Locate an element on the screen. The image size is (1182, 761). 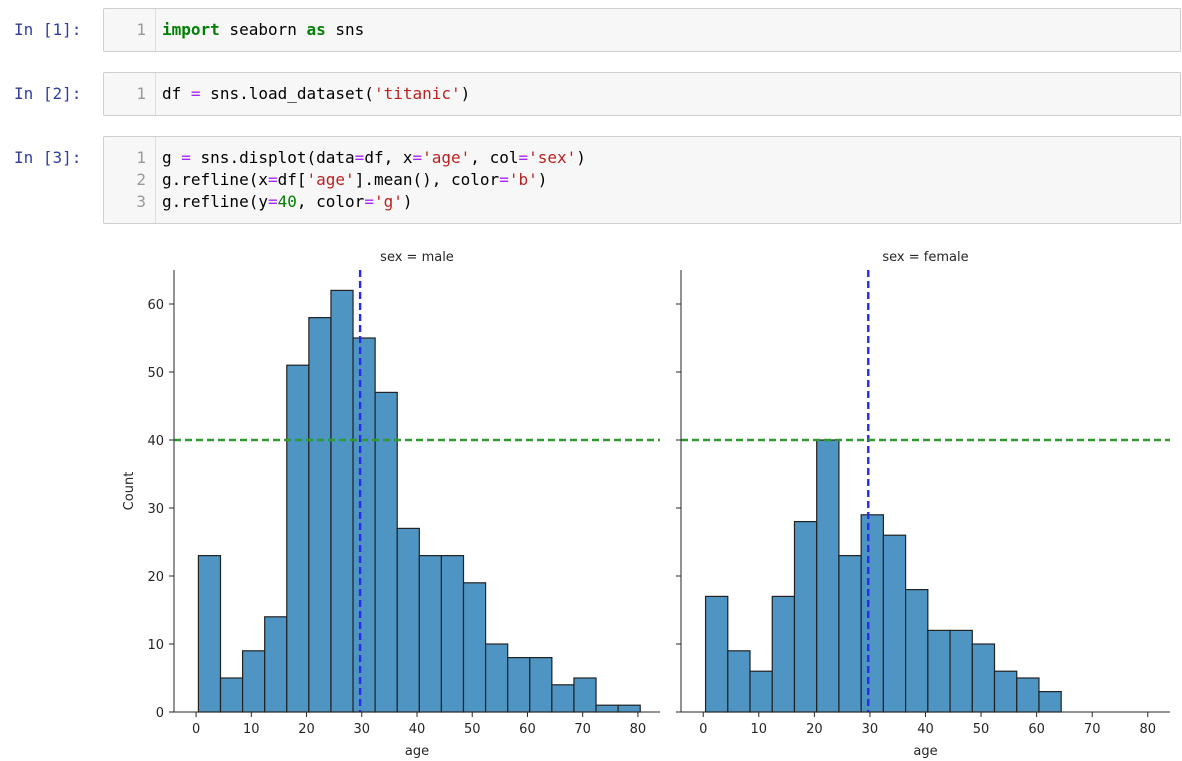
y-tick-label: 50 is located at coordinates (155, 373).